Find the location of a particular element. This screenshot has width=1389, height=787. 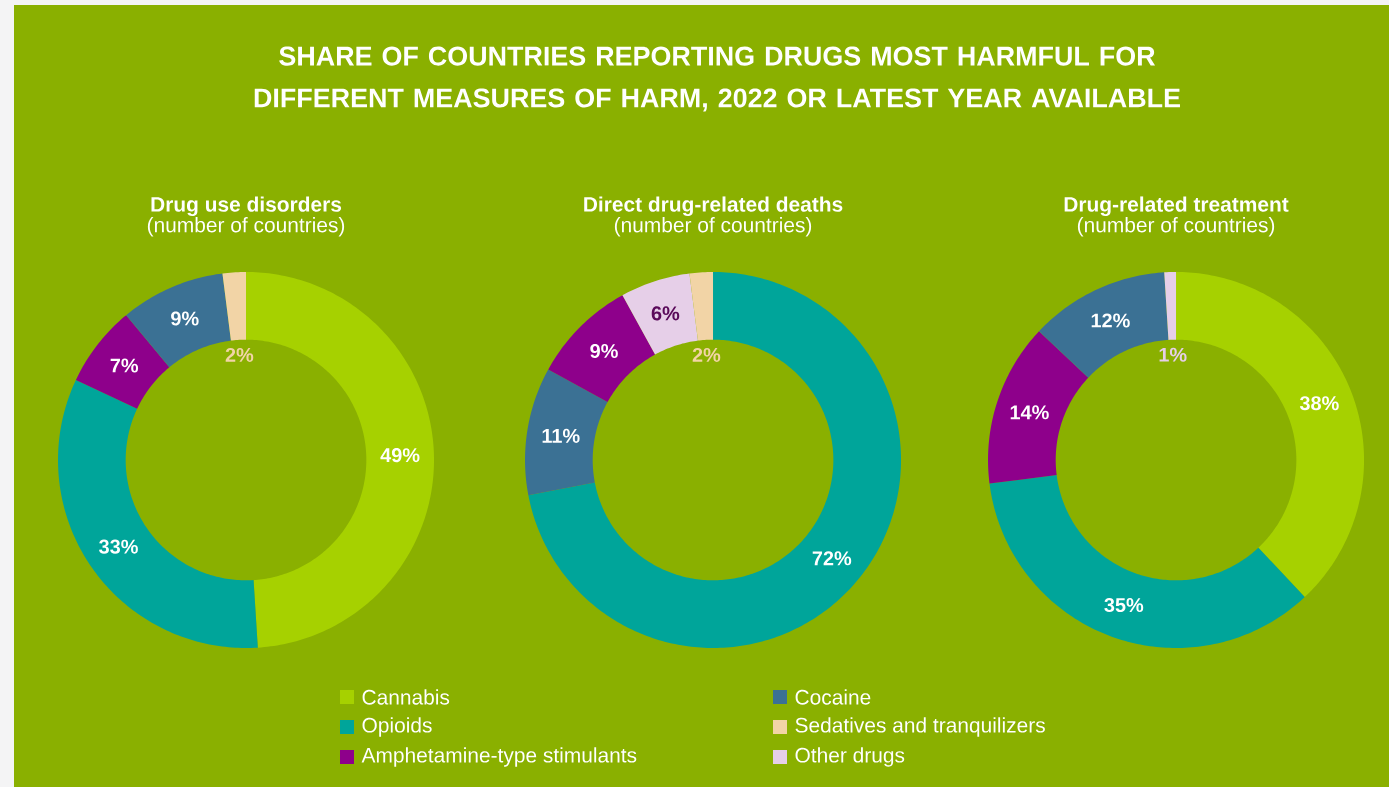

legend-label: Cocaine is located at coordinates (833, 697).